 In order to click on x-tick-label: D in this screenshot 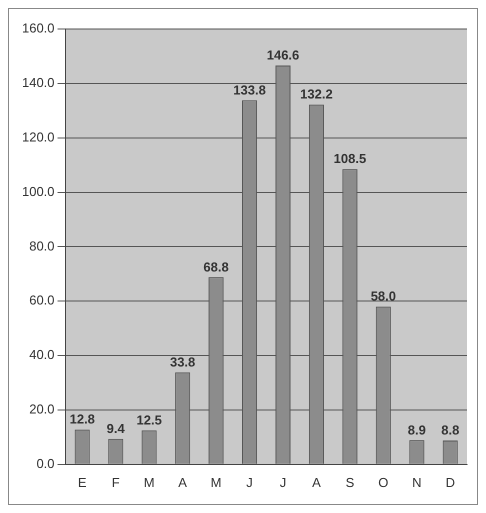, I will do `click(450, 482)`.